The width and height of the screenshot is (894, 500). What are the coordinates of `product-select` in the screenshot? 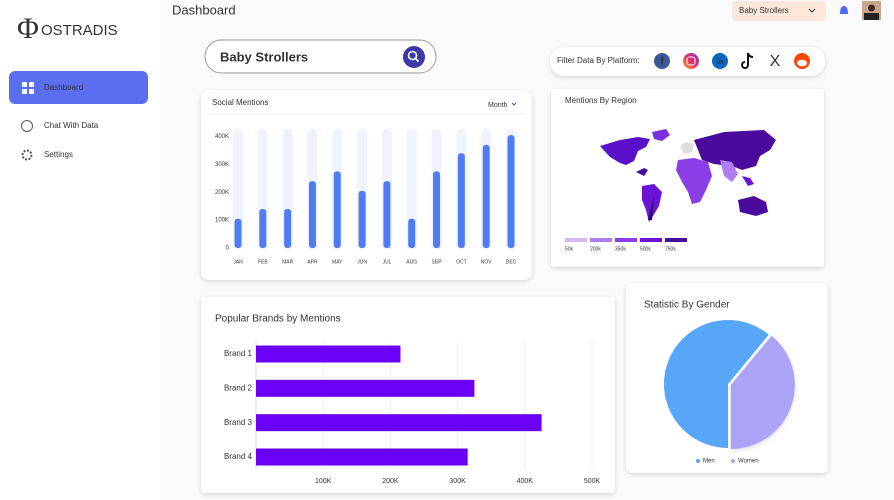 It's located at (779, 11).